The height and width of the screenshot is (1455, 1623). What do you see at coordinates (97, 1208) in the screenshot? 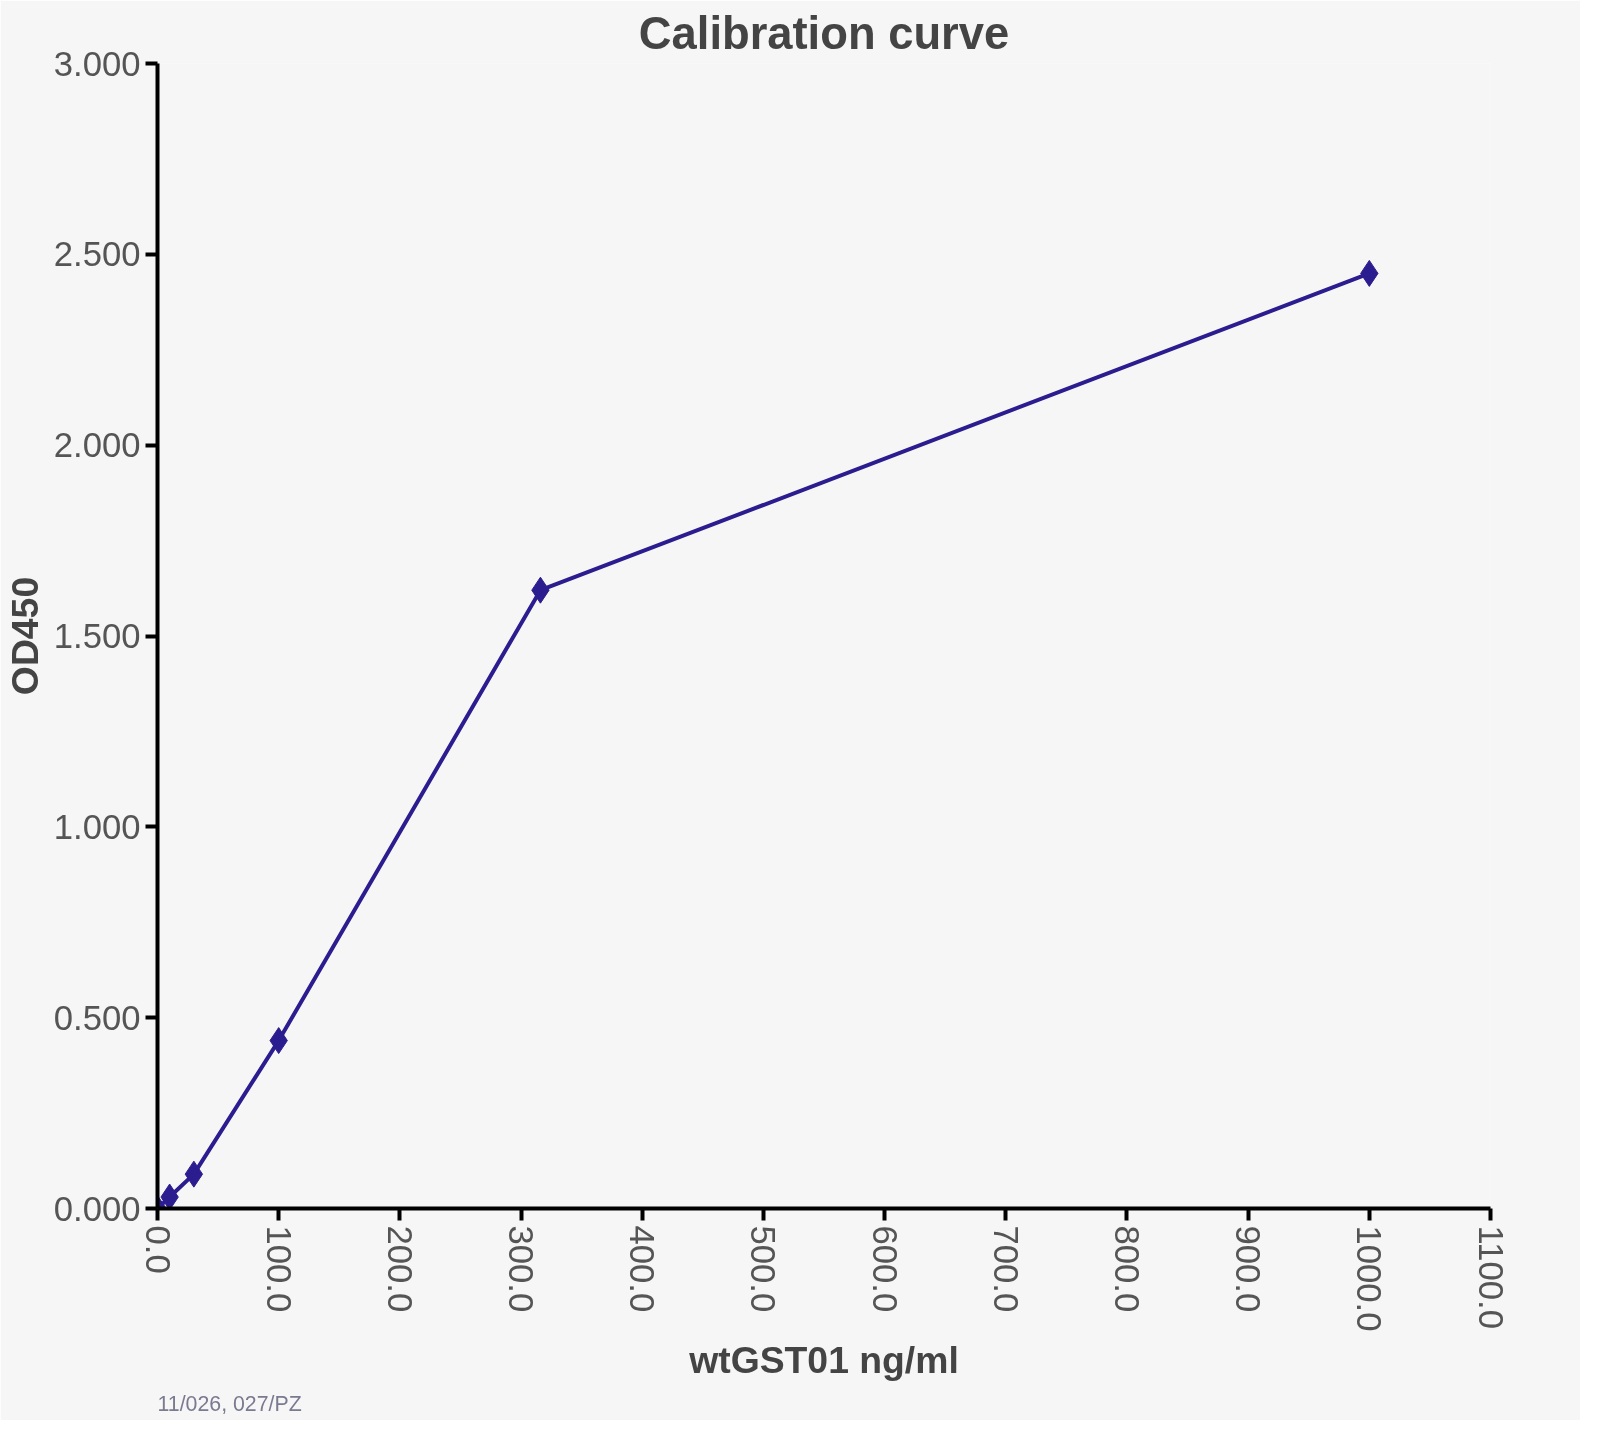
I see `y-tick-label: 0.000` at bounding box center [97, 1208].